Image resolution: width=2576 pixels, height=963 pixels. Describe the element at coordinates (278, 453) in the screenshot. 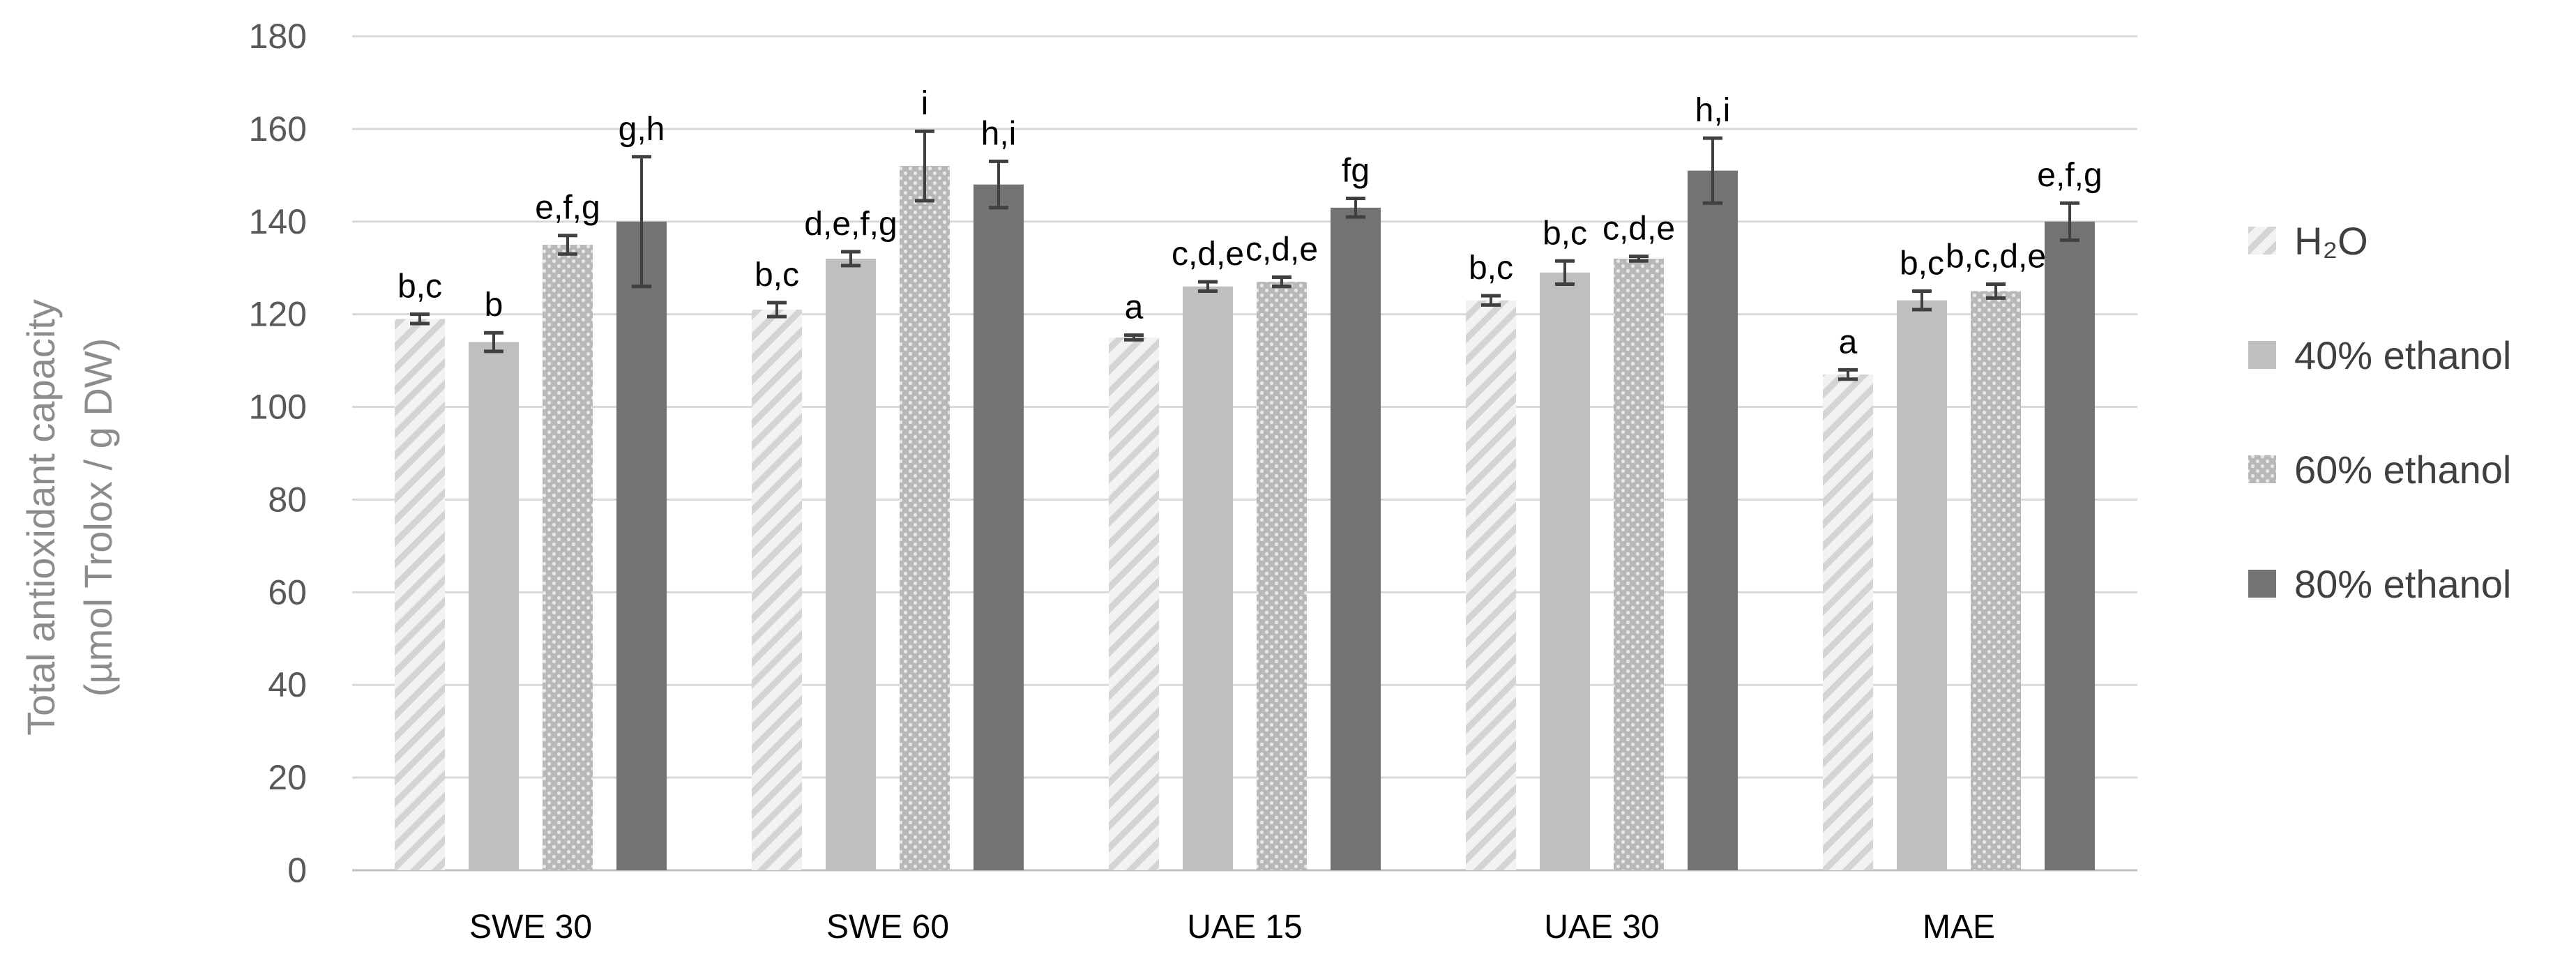

I see `y-axis-tick-labels: 0 20 40 60 80 100 120 140 160 180` at that location.